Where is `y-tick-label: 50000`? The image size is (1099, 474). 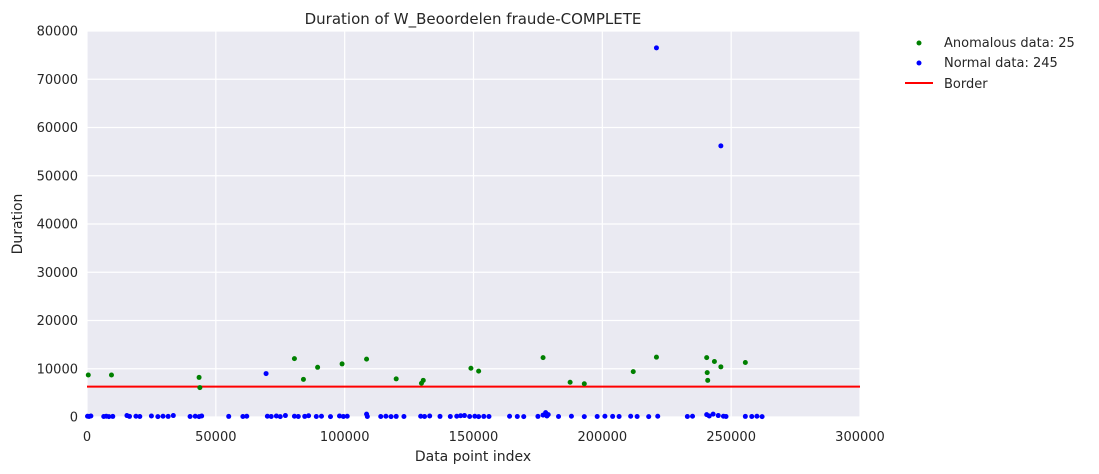 y-tick-label: 50000 is located at coordinates (57, 176).